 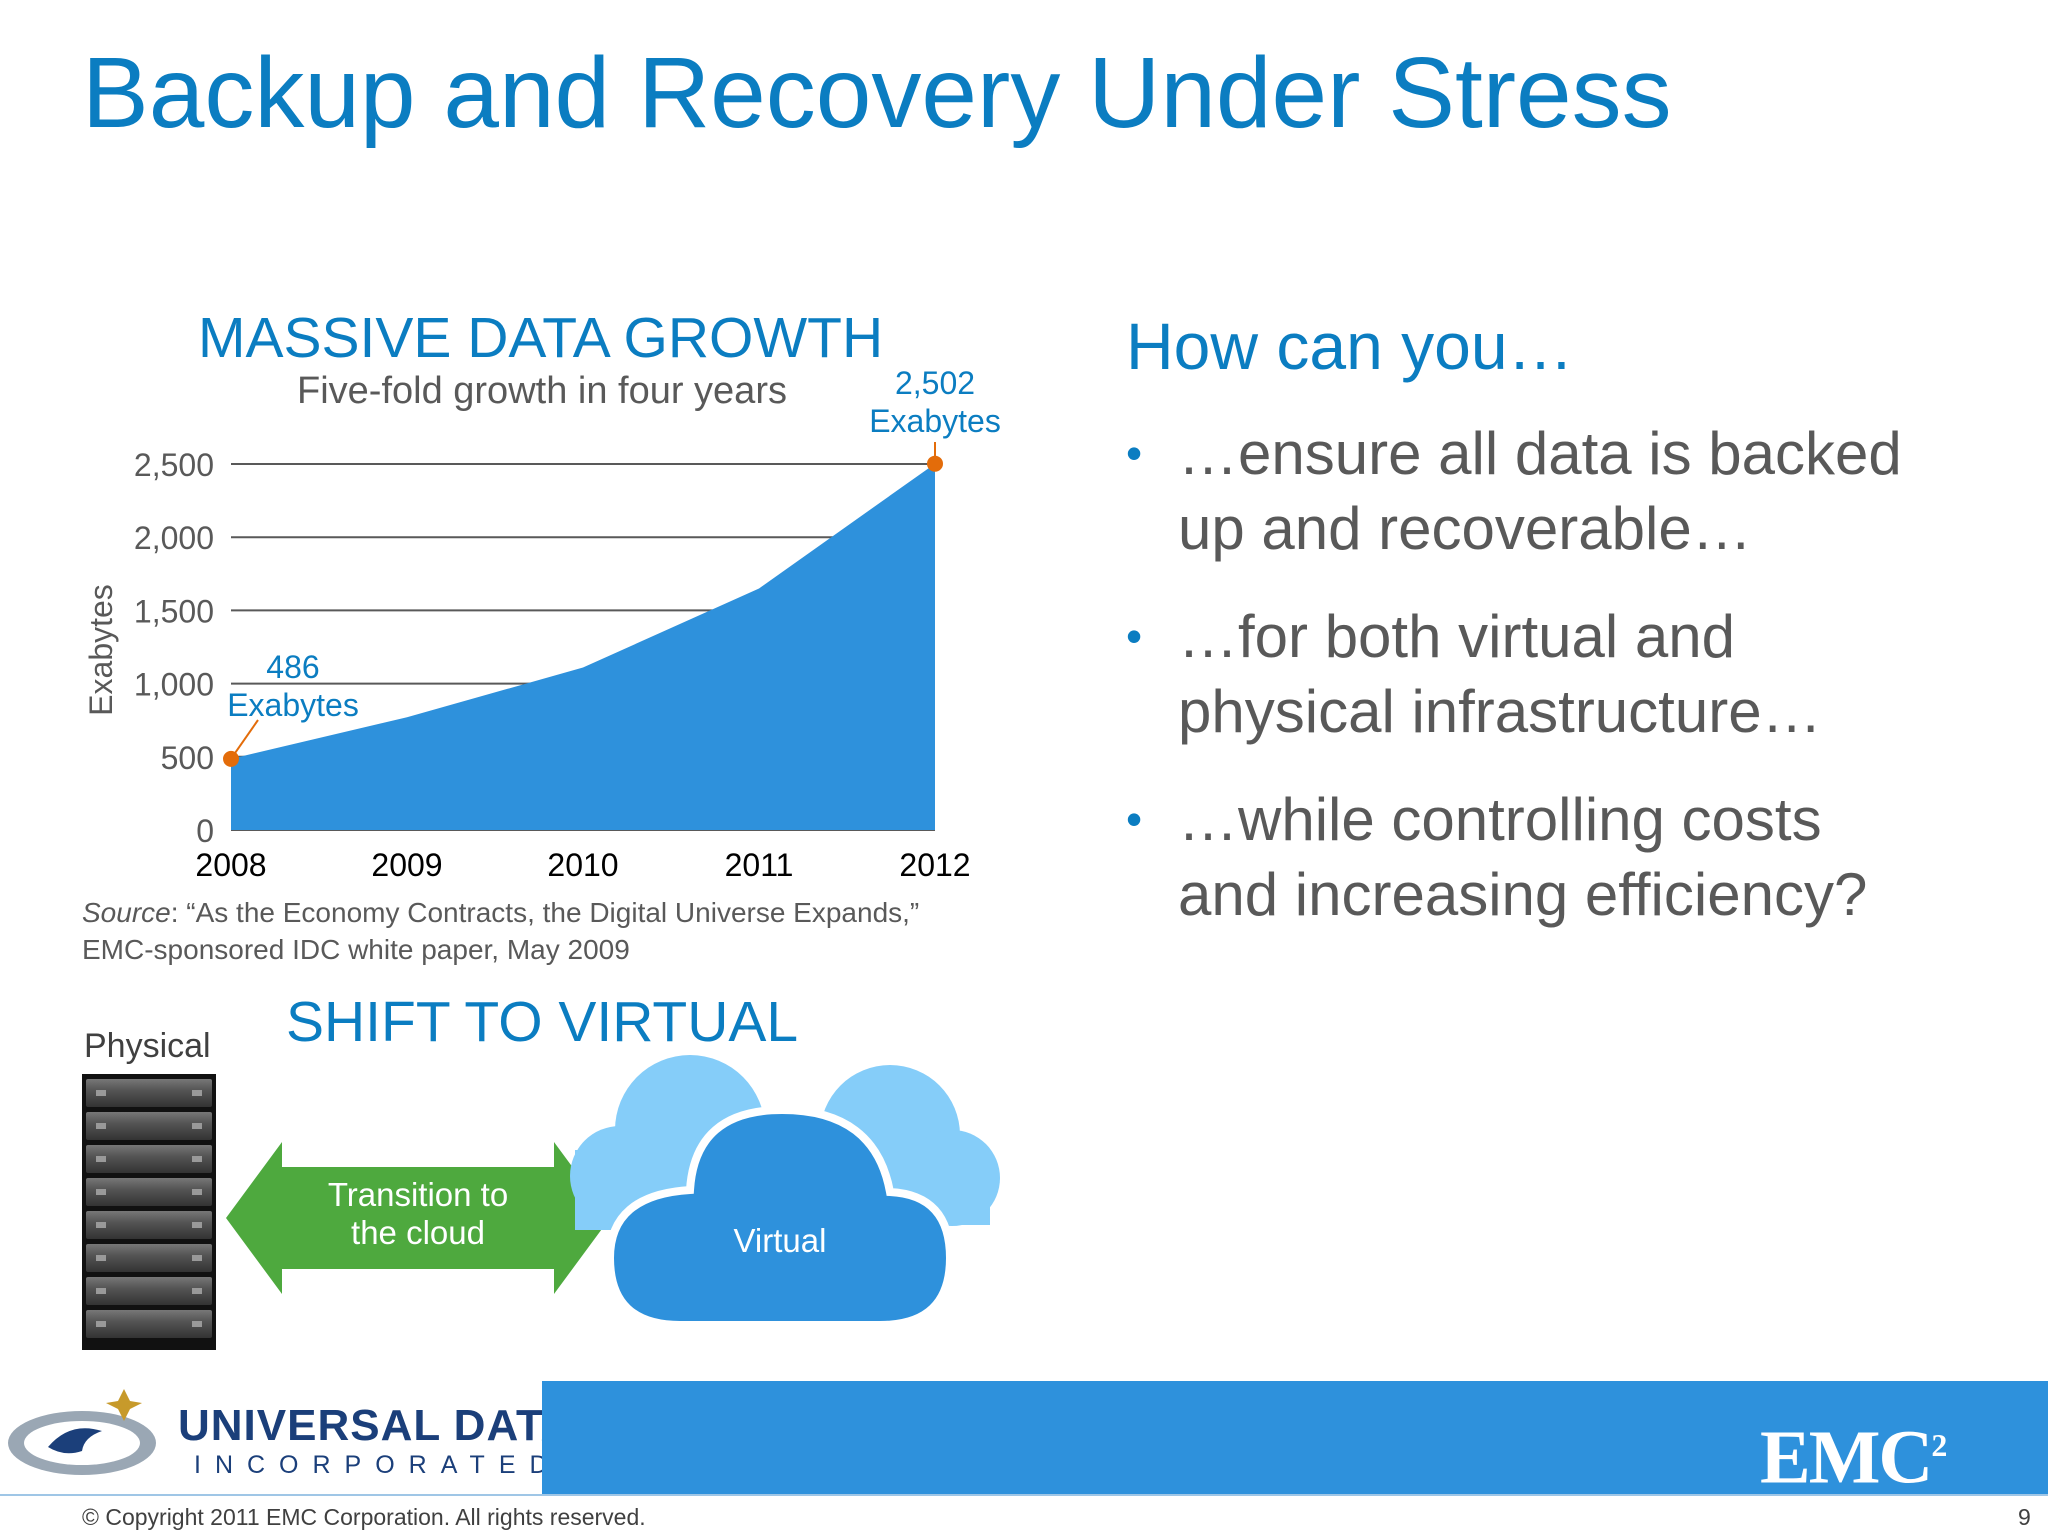 I want to click on x-tick-label: 2008, so click(x=230, y=865).